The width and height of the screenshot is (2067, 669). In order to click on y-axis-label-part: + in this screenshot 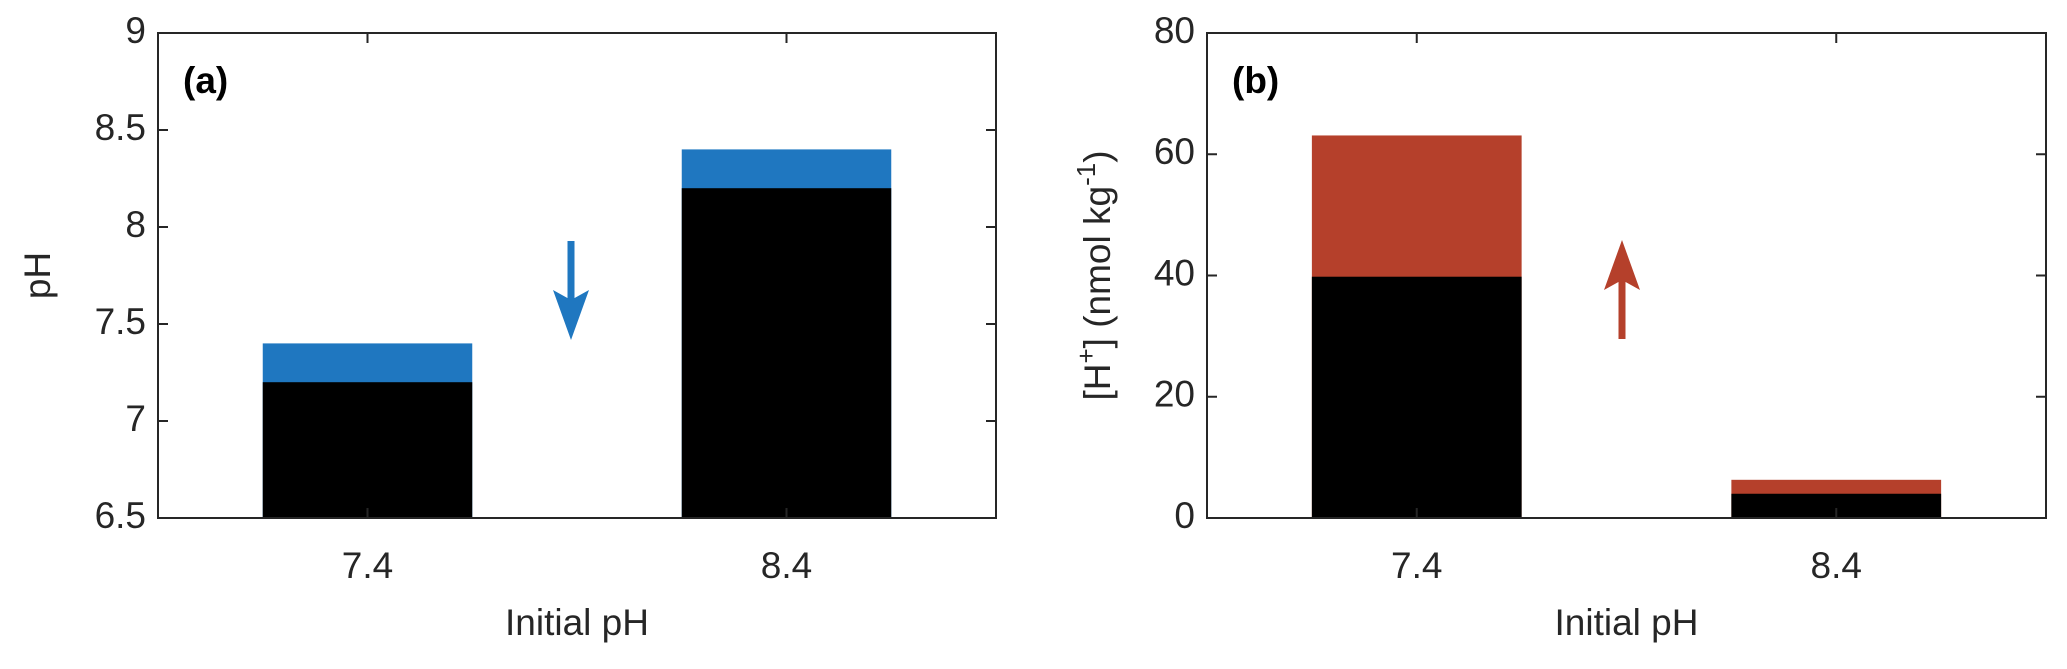, I will do `click(1086, 355)`.